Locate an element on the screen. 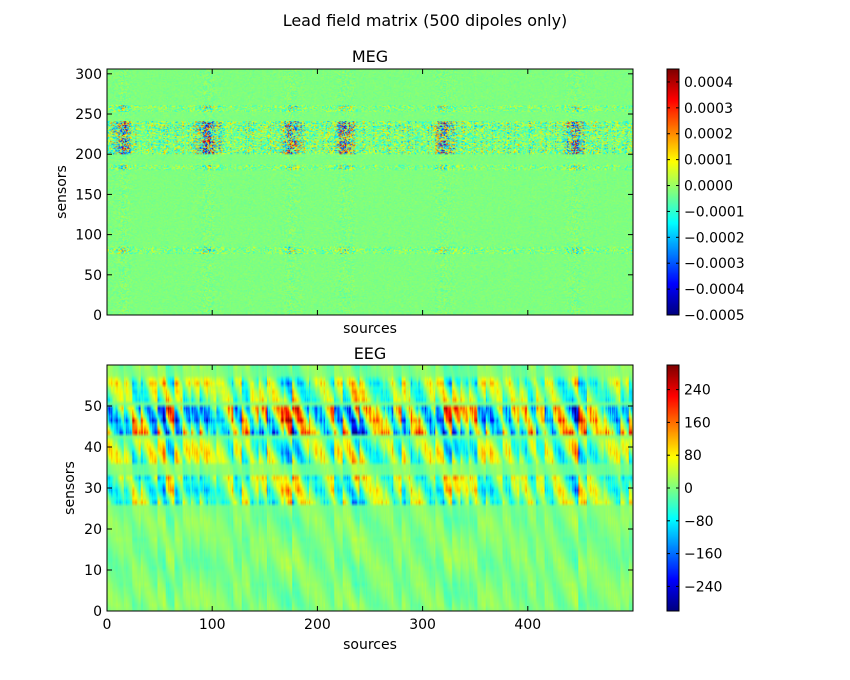 The height and width of the screenshot is (680, 850). eeg-y-tick-label: 30 is located at coordinates (93, 489).